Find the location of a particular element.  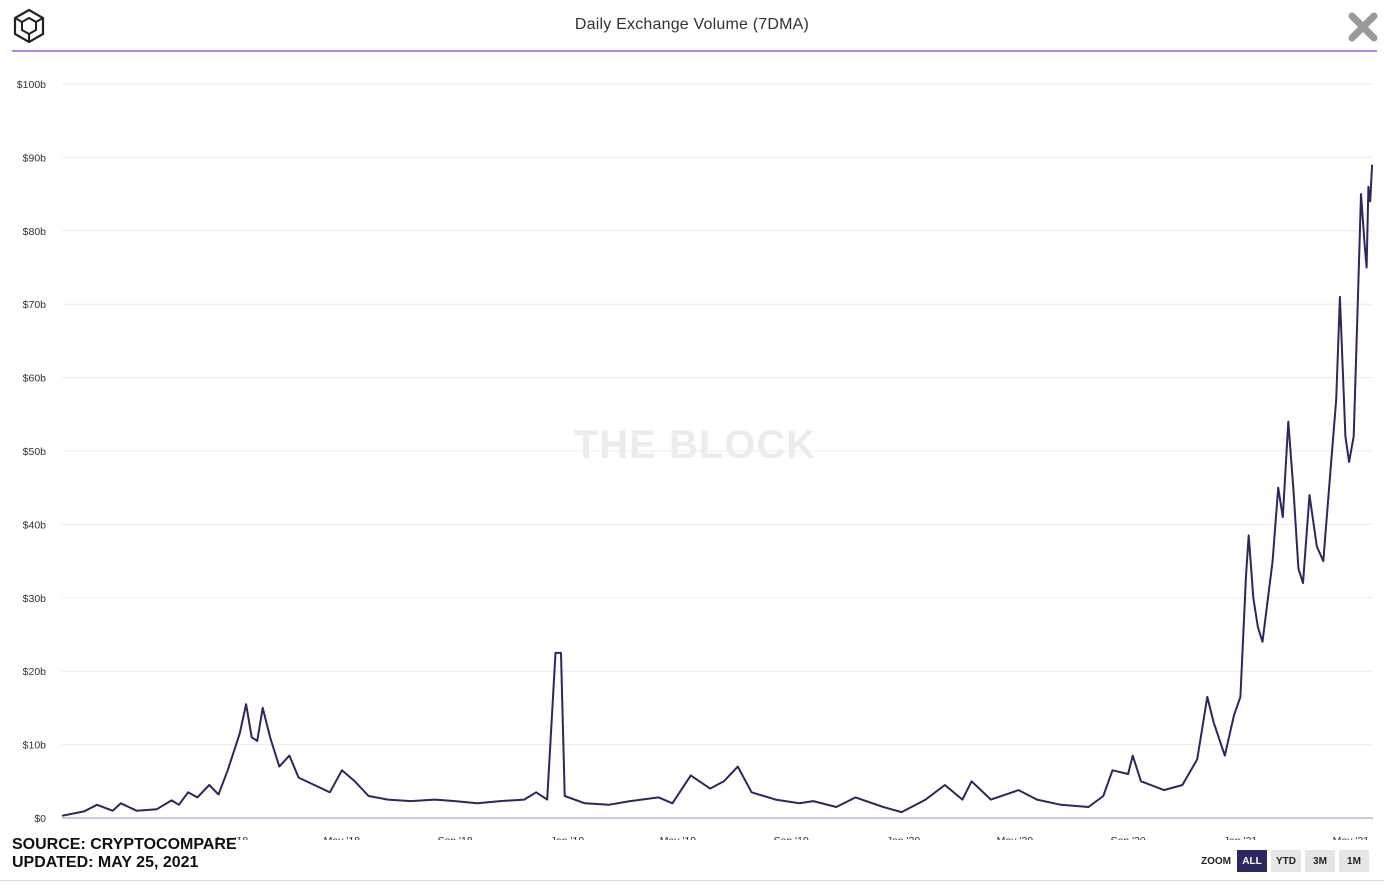

the-block-logo-icon is located at coordinates (29, 26).